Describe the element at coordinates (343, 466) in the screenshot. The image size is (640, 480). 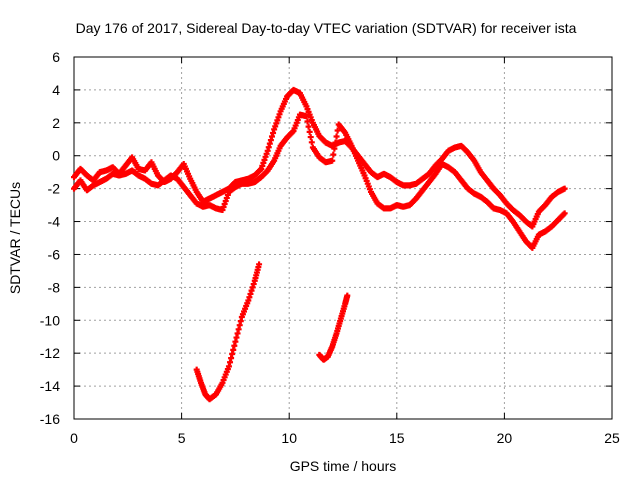
I see `x-axis-label: GPS time / hours` at that location.